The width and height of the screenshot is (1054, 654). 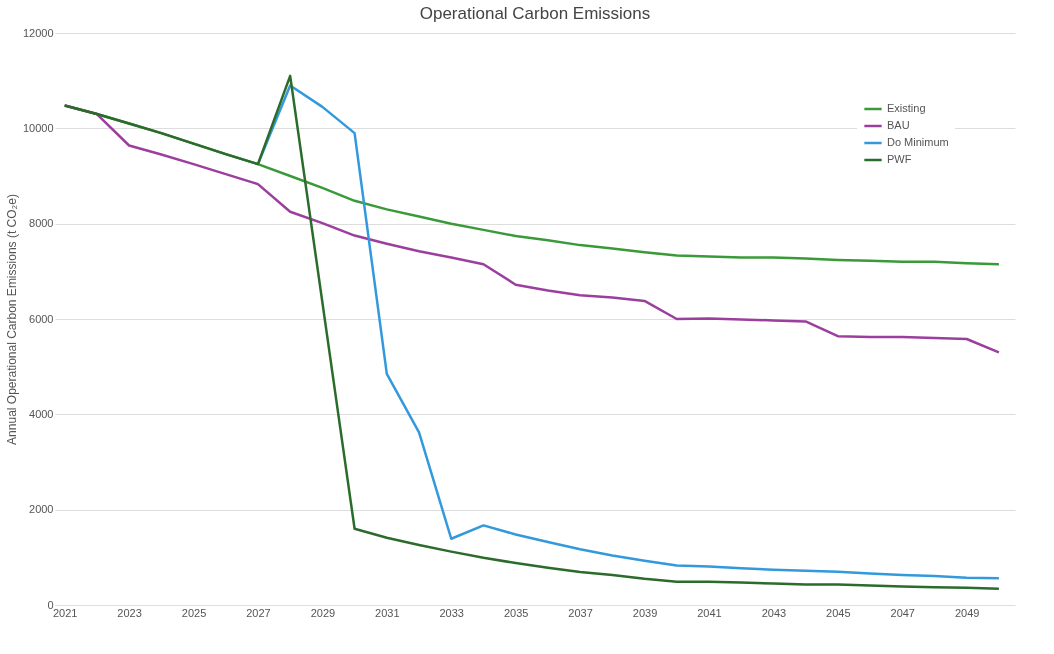 I want to click on x-tick-label: 2035, so click(x=516, y=612).